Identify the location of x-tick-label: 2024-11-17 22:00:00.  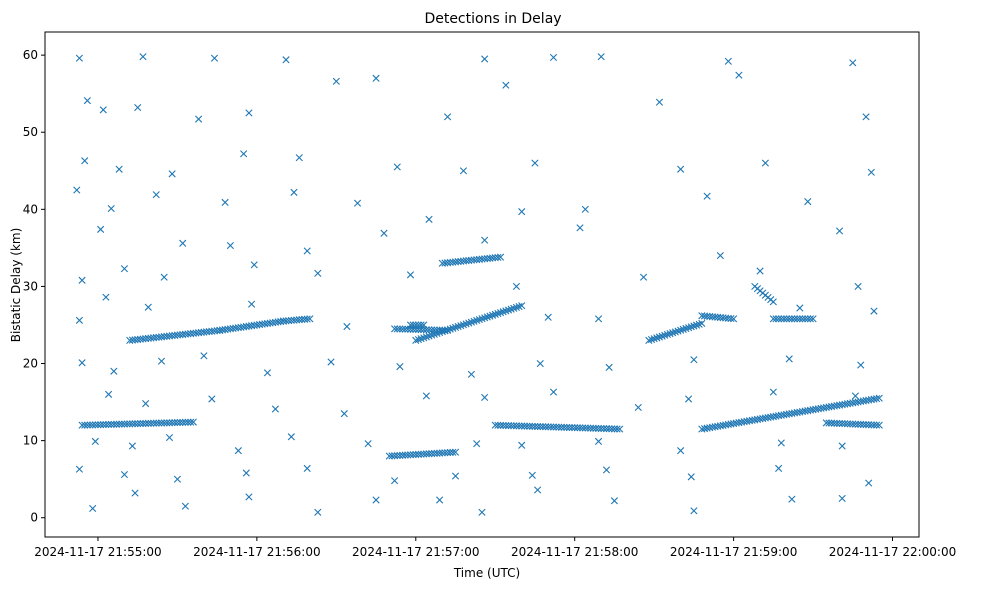
(892, 552).